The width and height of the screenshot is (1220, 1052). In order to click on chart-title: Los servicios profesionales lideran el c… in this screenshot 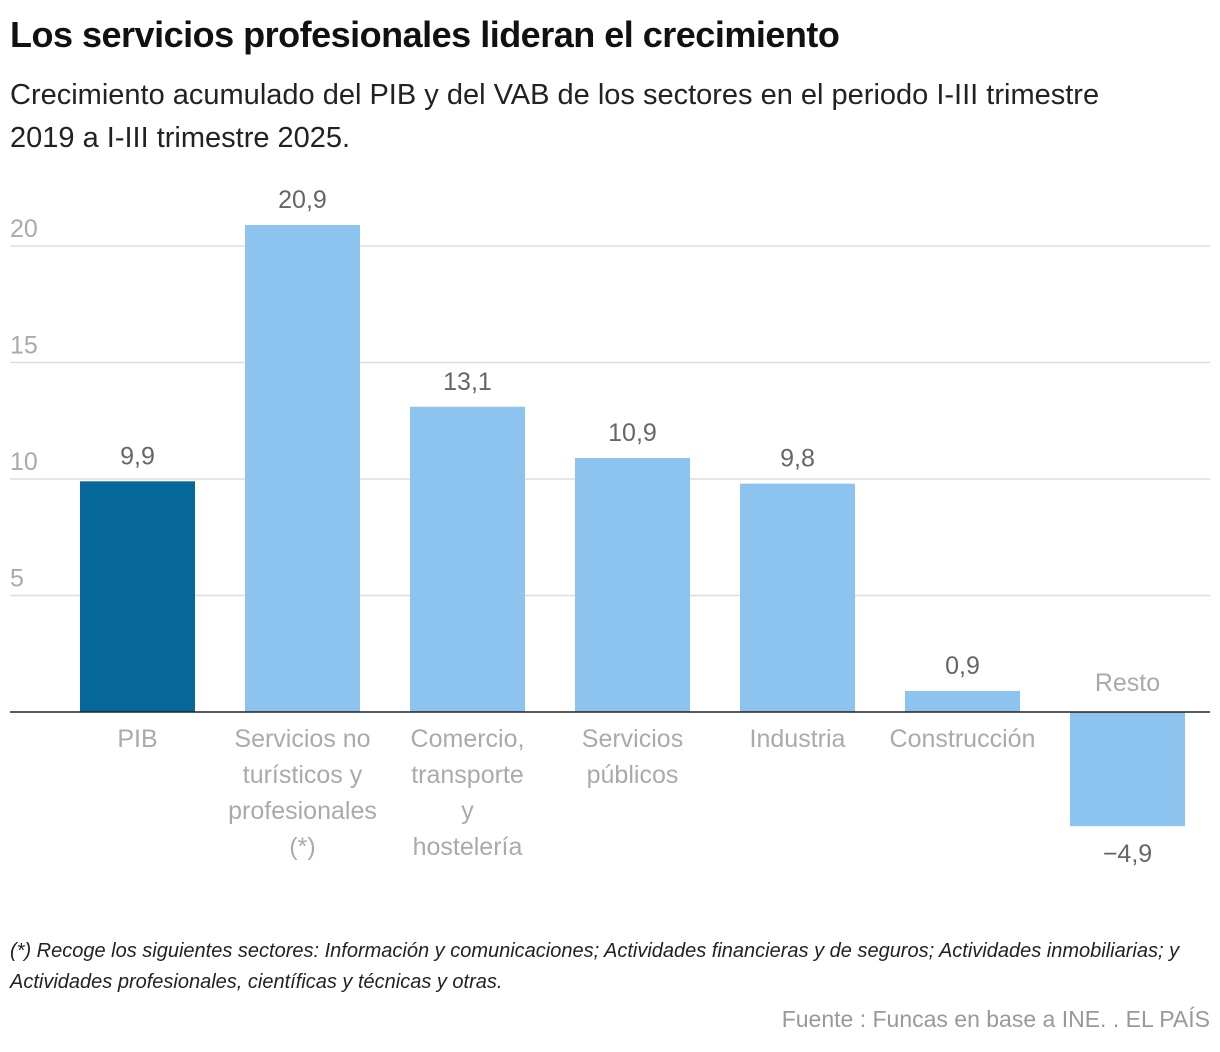, I will do `click(425, 34)`.